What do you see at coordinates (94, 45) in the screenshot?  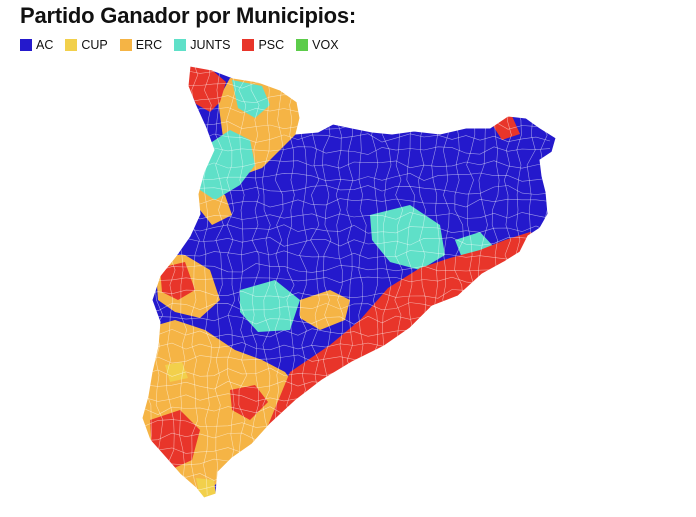 I see `legend-label: CUP` at bounding box center [94, 45].